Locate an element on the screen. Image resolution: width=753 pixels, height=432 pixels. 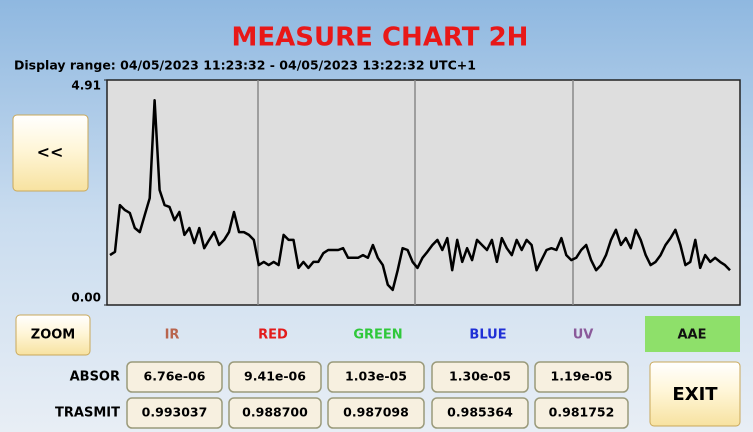
value-text: 1.30e-05 is located at coordinates (480, 376).